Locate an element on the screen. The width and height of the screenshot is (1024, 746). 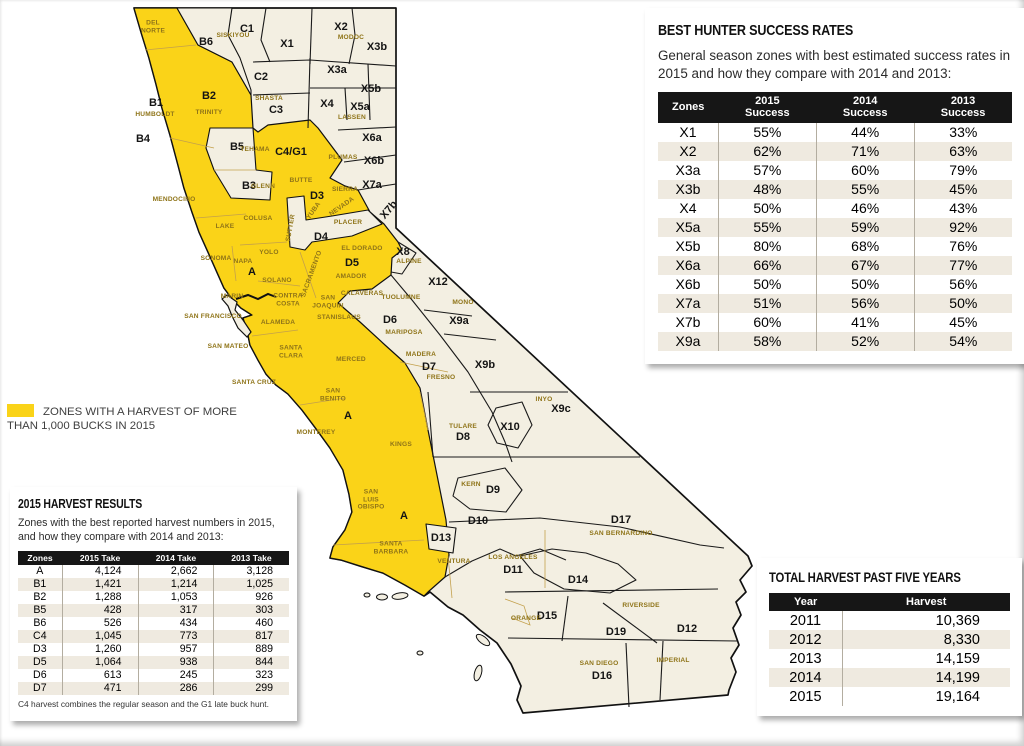
table-row: X6b 50% 50% 56% is located at coordinates (835, 284).